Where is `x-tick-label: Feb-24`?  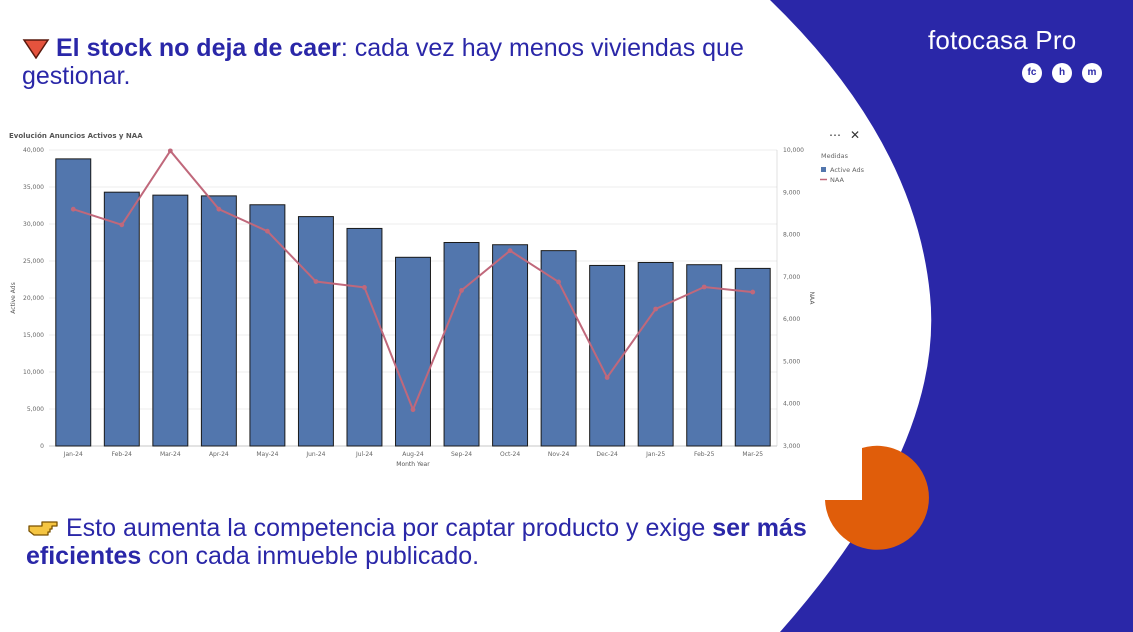
x-tick-label: Feb-24 is located at coordinates (122, 454).